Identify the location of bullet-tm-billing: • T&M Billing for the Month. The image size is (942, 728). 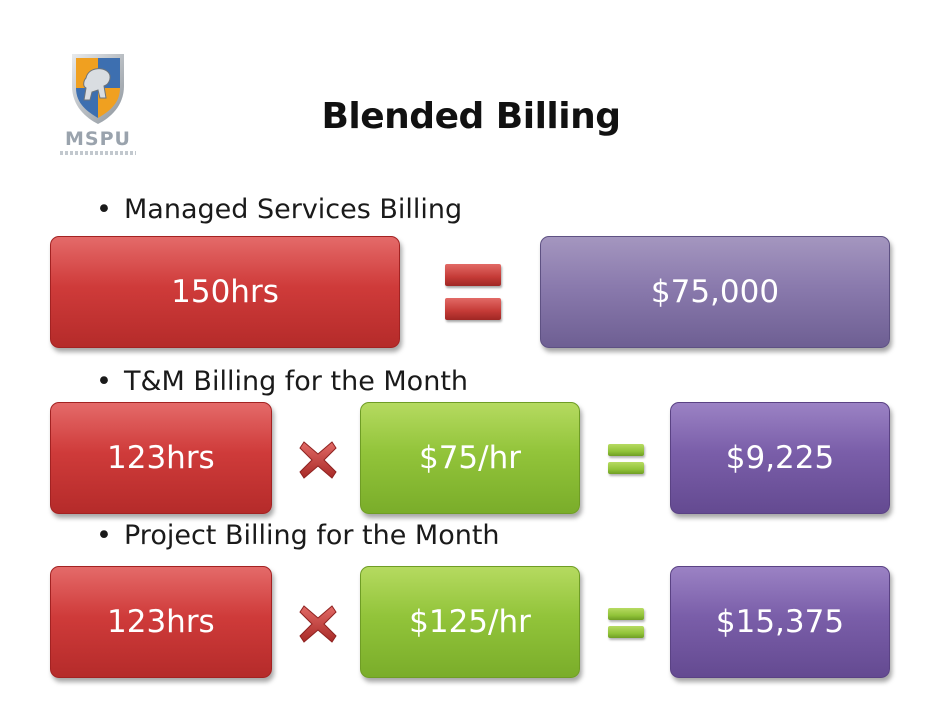
(282, 381).